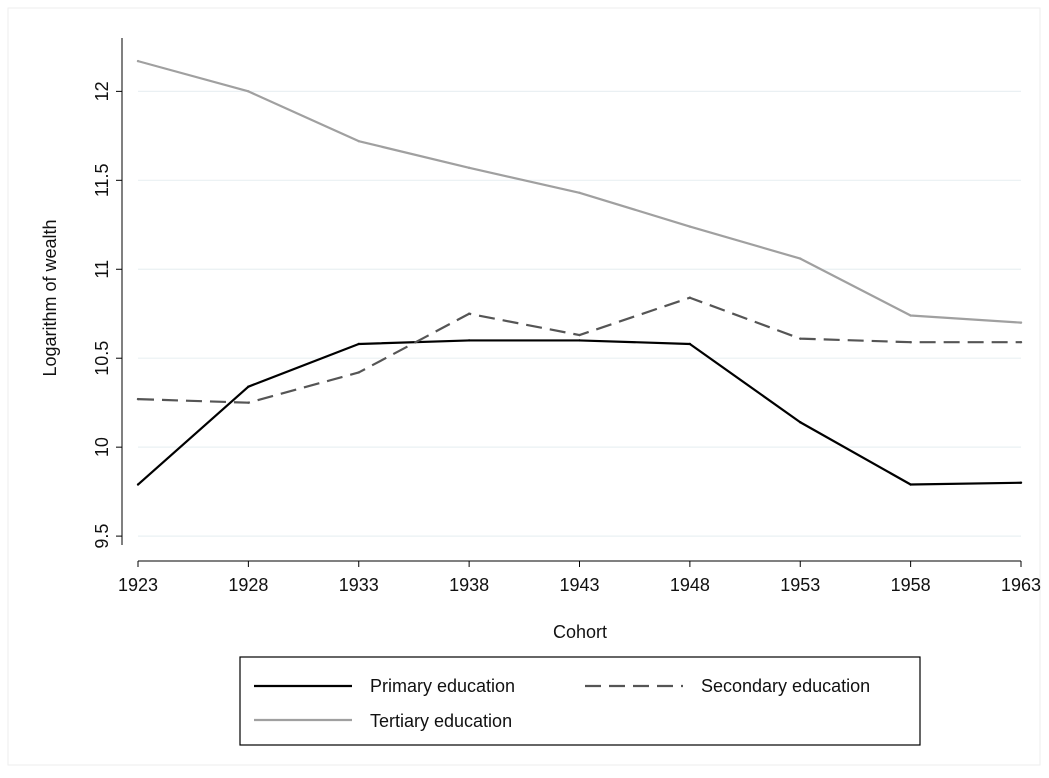 The height and width of the screenshot is (778, 1049). I want to click on x-tick-label: 1933, so click(359, 585).